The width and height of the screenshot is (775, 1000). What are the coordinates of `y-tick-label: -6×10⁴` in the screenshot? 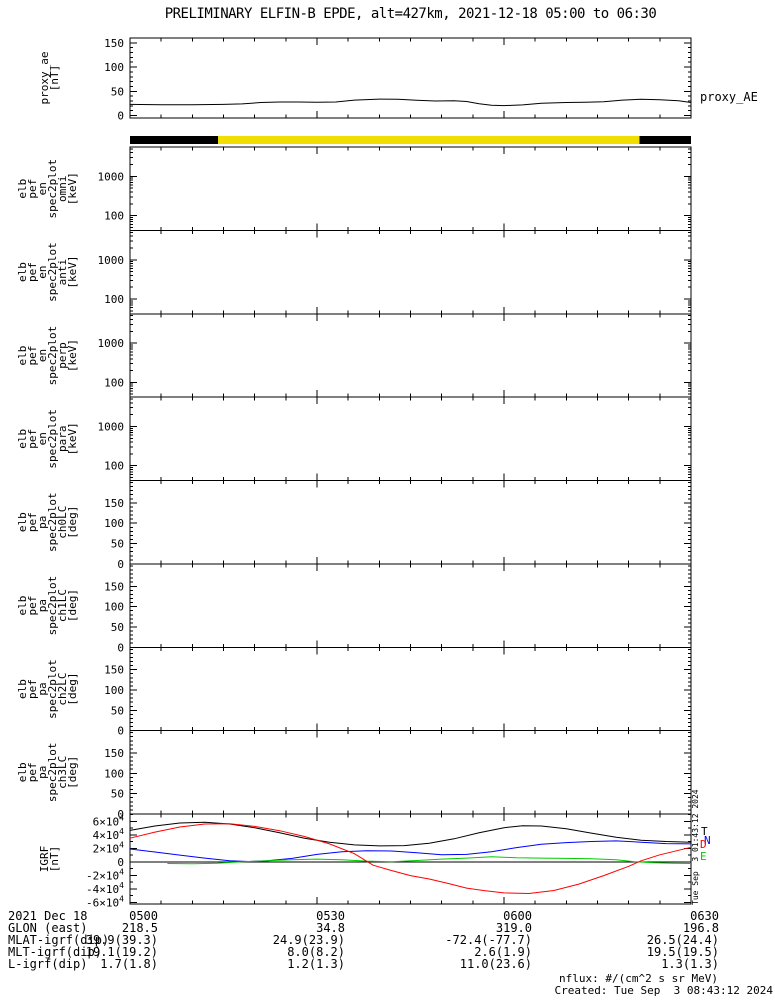 It's located at (105, 901).